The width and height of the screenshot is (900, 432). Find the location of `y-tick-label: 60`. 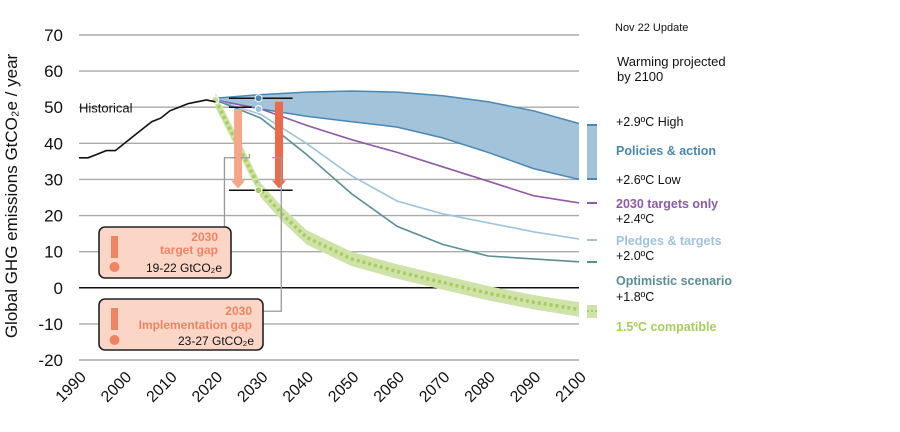

y-tick-label: 60 is located at coordinates (53, 71).